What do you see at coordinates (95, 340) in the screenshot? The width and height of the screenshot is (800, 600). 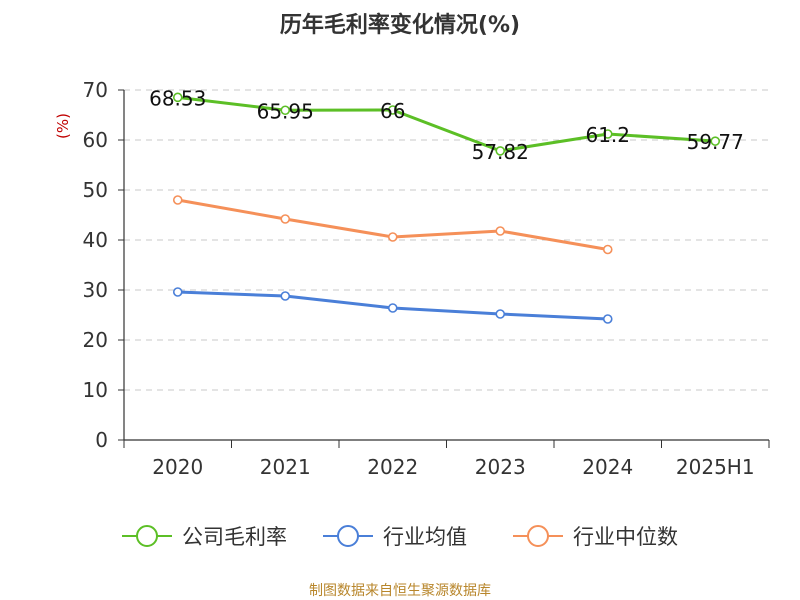 I see `y-tick-label-20: 20` at bounding box center [95, 340].